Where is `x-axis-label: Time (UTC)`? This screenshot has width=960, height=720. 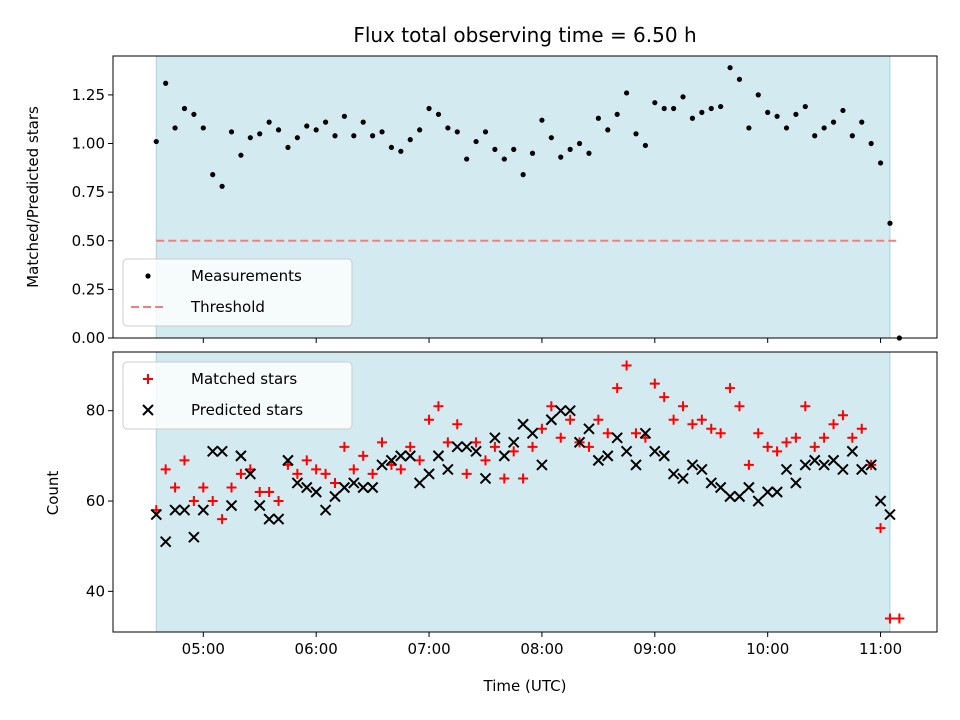 x-axis-label: Time (UTC) is located at coordinates (525, 686).